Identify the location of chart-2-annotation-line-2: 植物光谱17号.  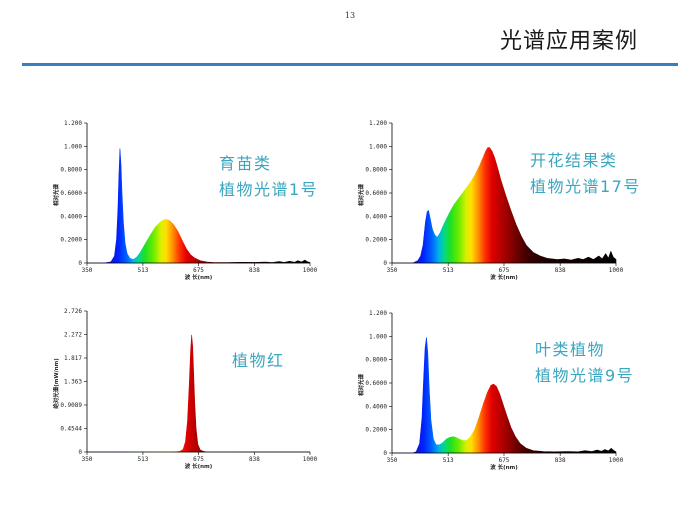
(585, 186).